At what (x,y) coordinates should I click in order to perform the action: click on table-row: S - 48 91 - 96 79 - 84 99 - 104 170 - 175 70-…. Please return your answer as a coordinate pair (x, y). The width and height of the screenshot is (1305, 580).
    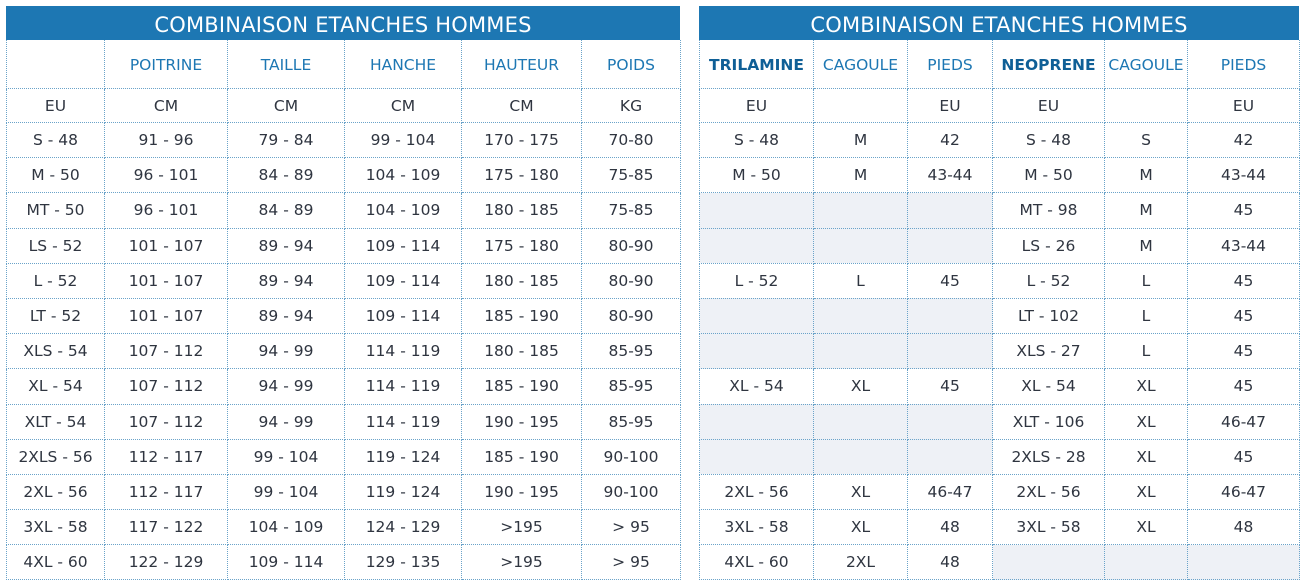
    Looking at the image, I should click on (343, 140).